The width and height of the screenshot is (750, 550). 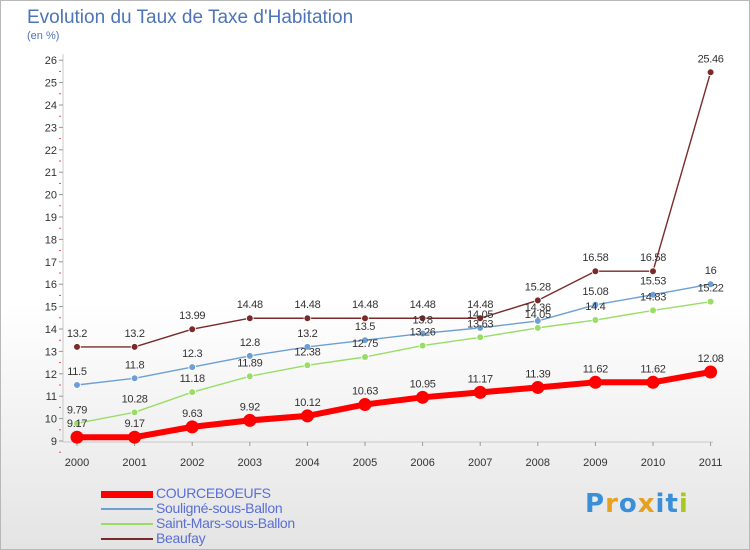 I want to click on y-tick-label: 17, so click(x=51, y=263).